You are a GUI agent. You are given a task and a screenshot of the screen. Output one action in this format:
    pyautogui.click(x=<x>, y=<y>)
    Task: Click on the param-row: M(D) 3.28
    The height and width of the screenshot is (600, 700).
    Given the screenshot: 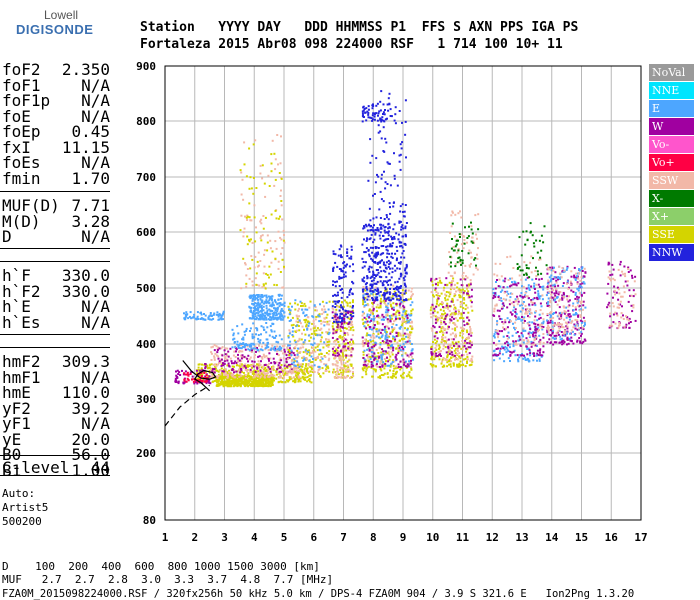 What is the action you would take?
    pyautogui.click(x=56, y=221)
    